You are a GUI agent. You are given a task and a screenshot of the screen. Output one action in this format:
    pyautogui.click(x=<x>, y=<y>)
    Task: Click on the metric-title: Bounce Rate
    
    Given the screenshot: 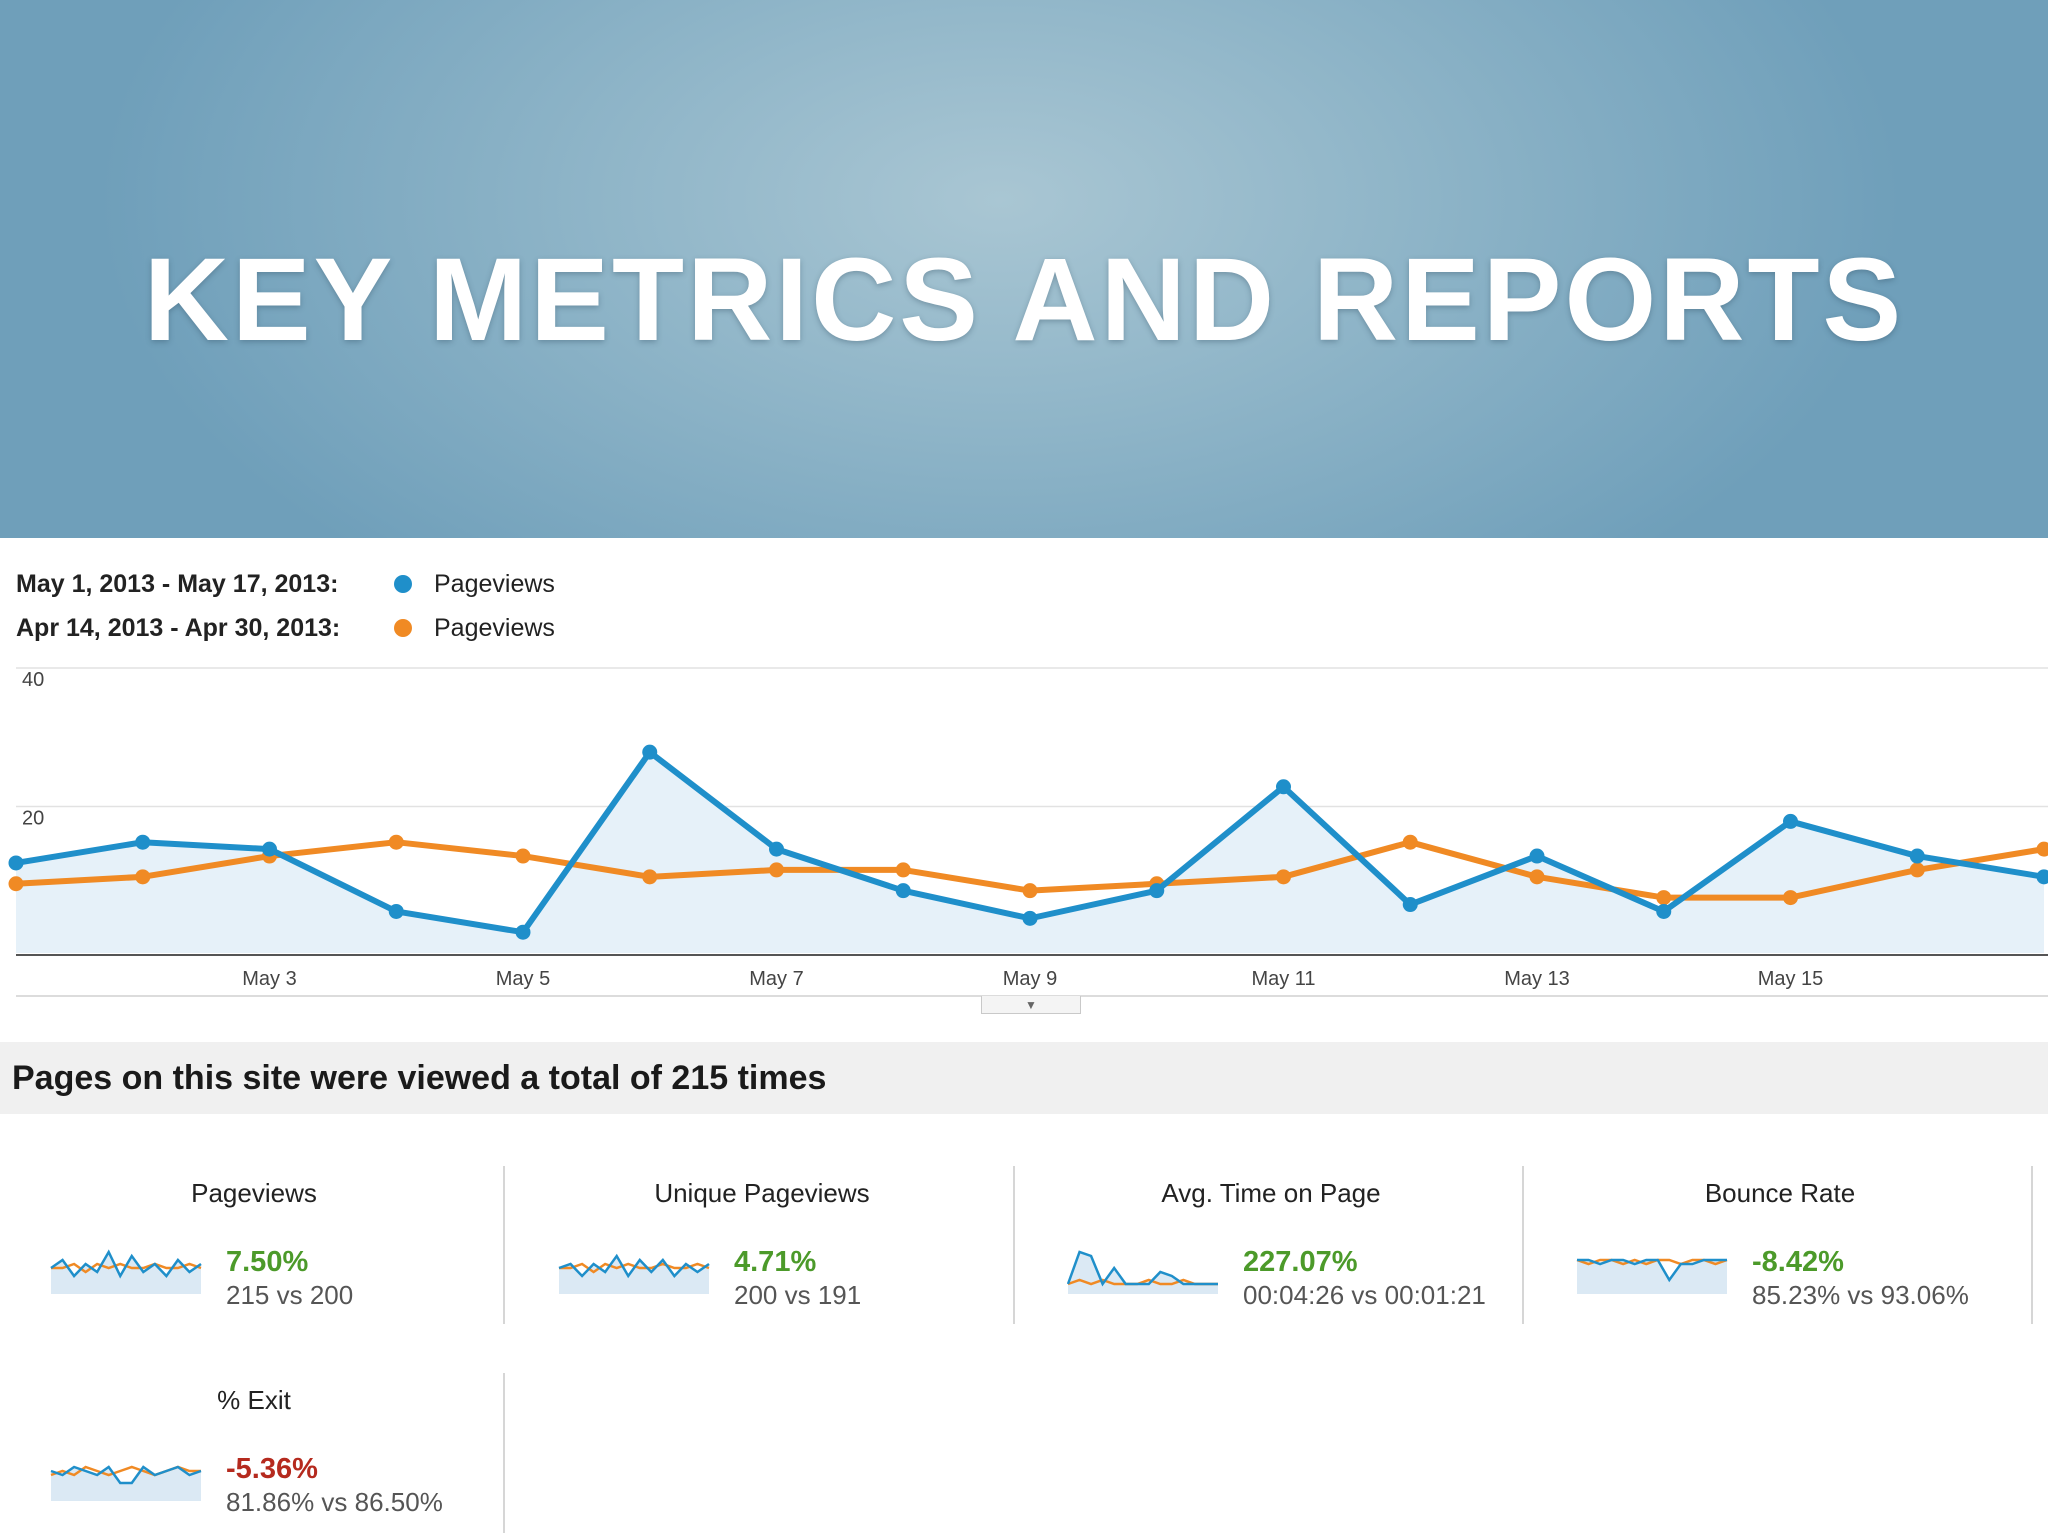 What is the action you would take?
    pyautogui.click(x=1780, y=1193)
    